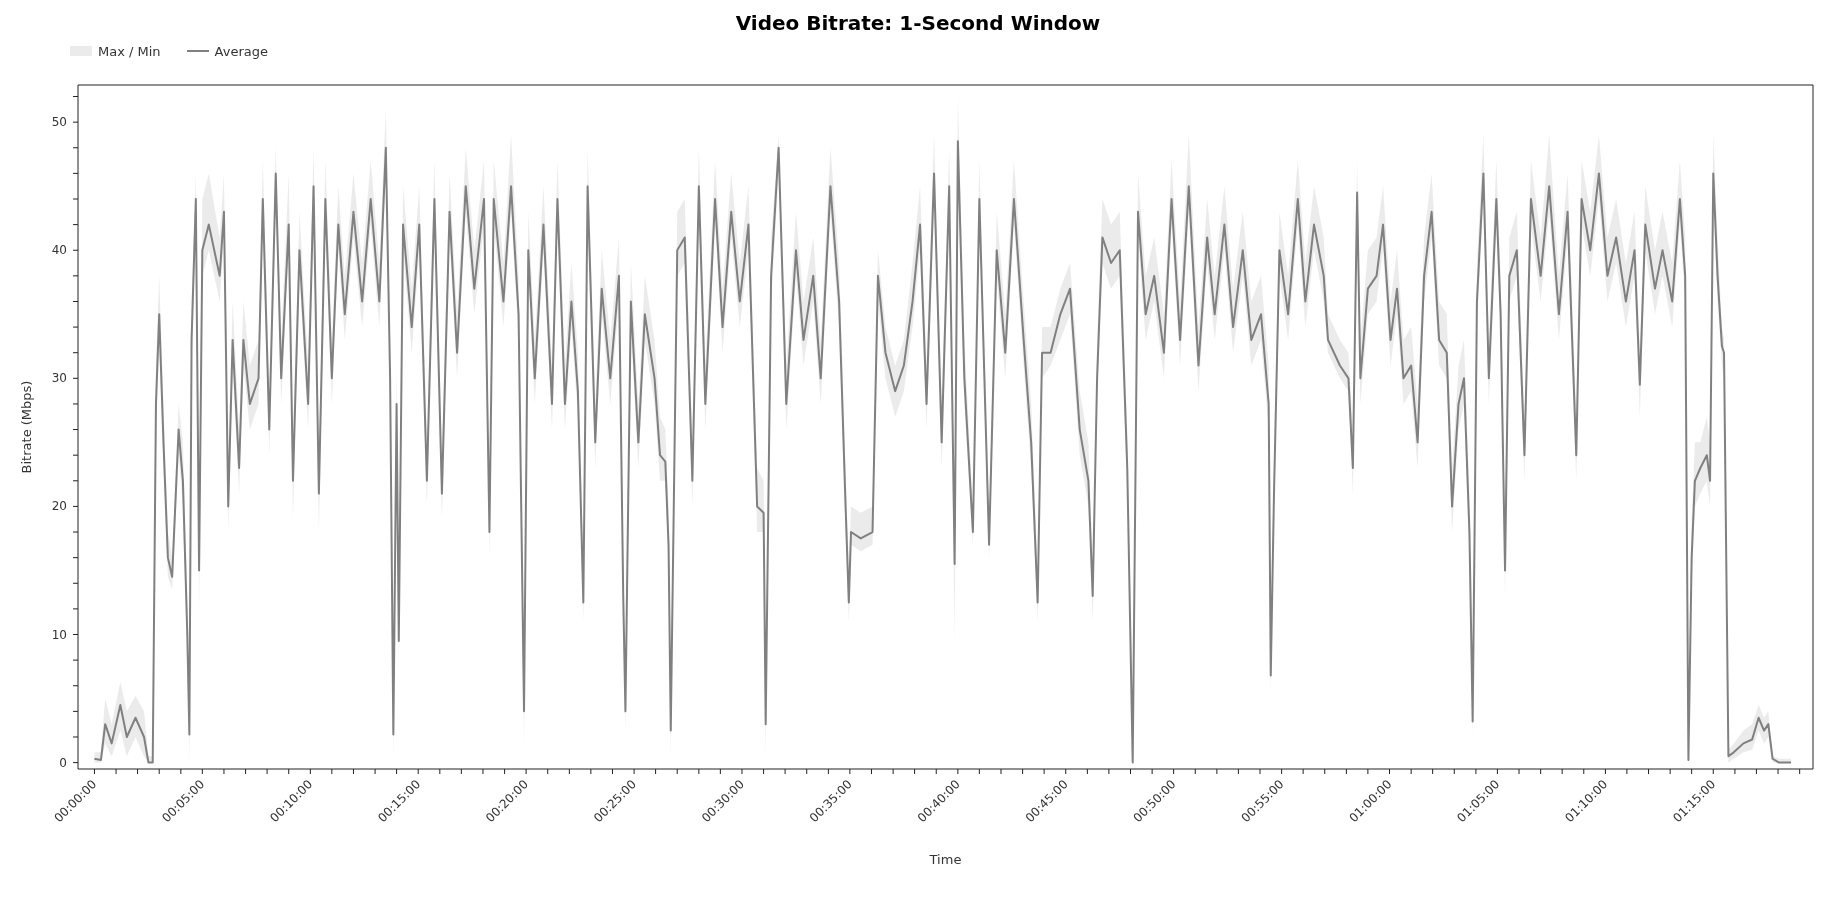 Image resolution: width=1837 pixels, height=910 pixels. What do you see at coordinates (59, 378) in the screenshot?
I see `y-tick-label: 30` at bounding box center [59, 378].